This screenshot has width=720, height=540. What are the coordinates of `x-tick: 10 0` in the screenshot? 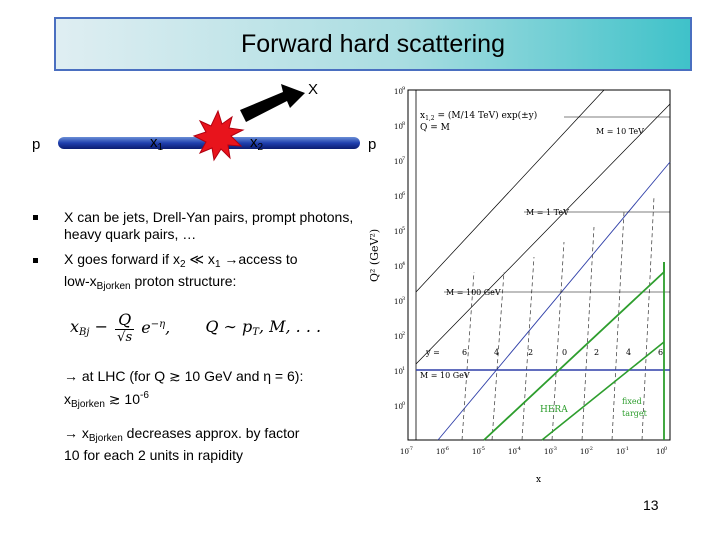 It's located at (661, 451).